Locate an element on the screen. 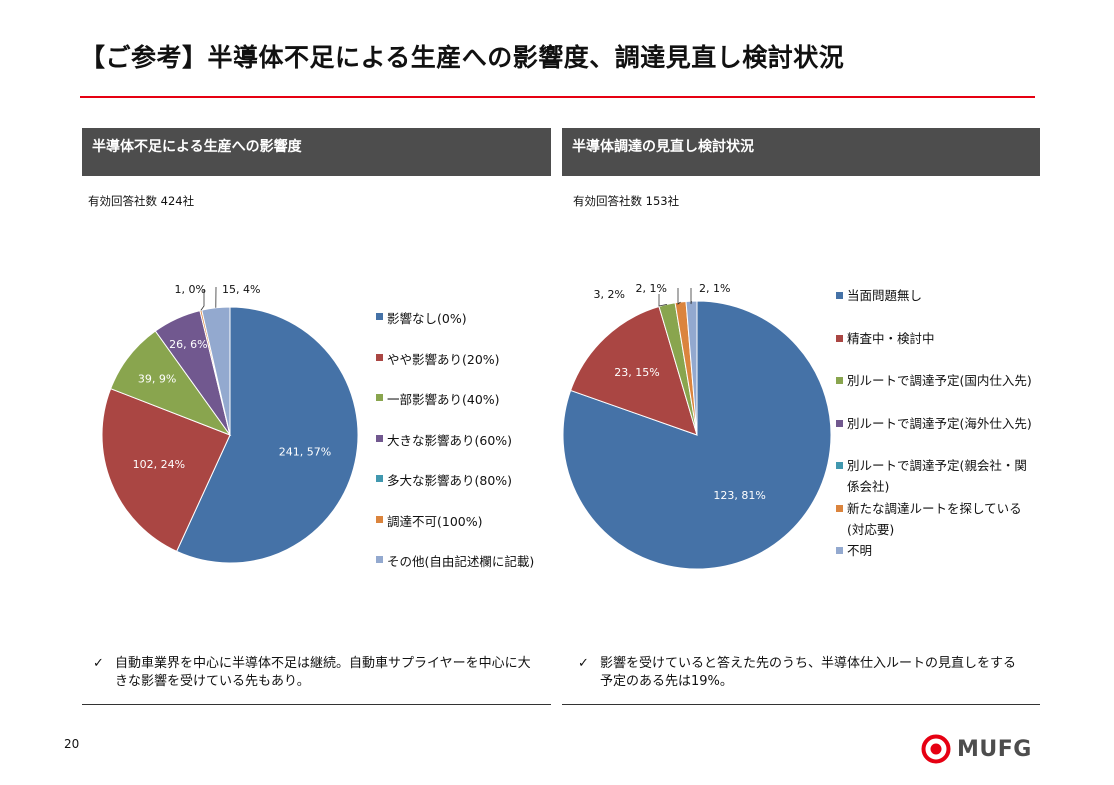 This screenshot has height=785, width=1114. mufg-logo-icon is located at coordinates (936, 749).